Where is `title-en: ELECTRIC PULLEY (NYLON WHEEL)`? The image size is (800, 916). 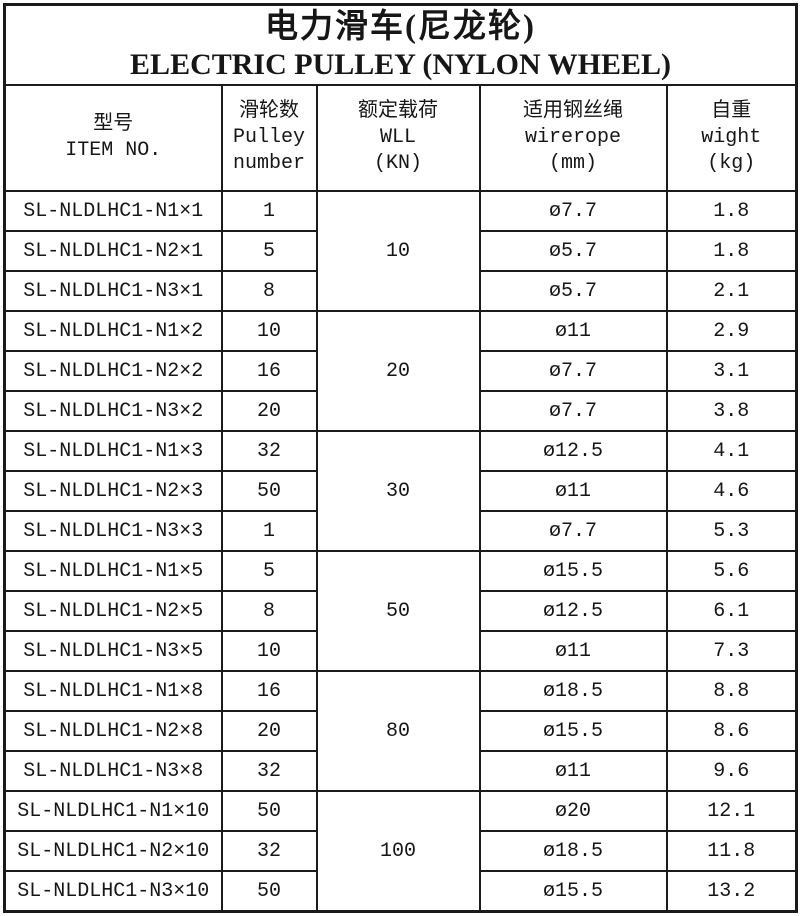
title-en: ELECTRIC PULLEY (NYLON WHEEL) is located at coordinates (400, 64).